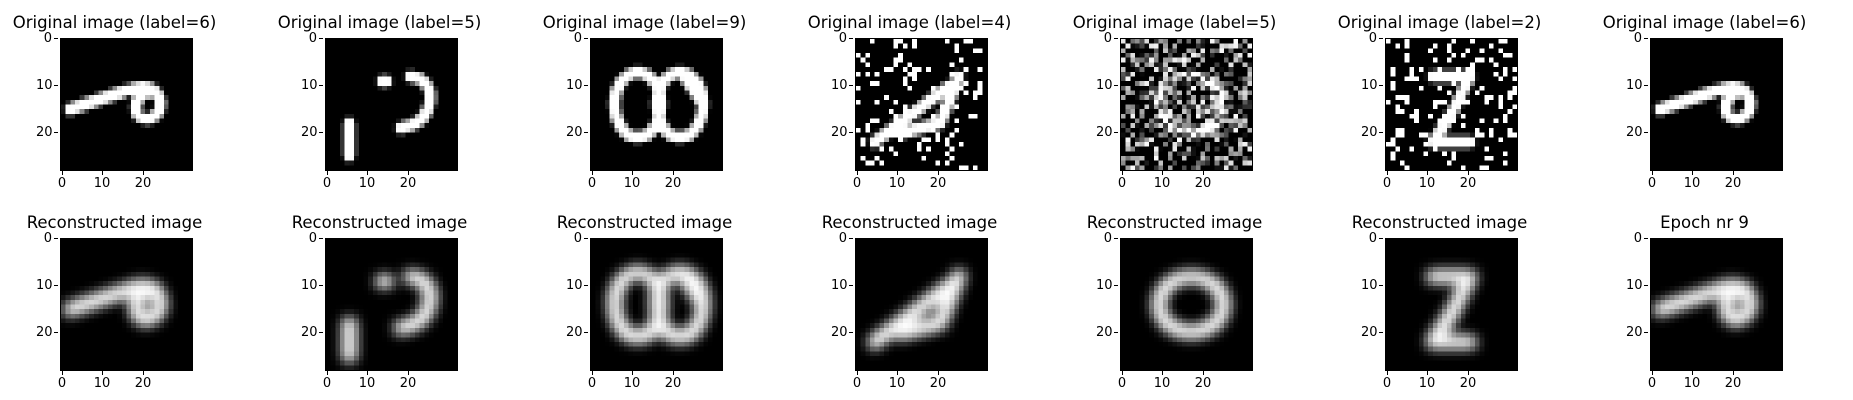  What do you see at coordinates (1704, 222) in the screenshot?
I see `panel-title: Epoch nr 9` at bounding box center [1704, 222].